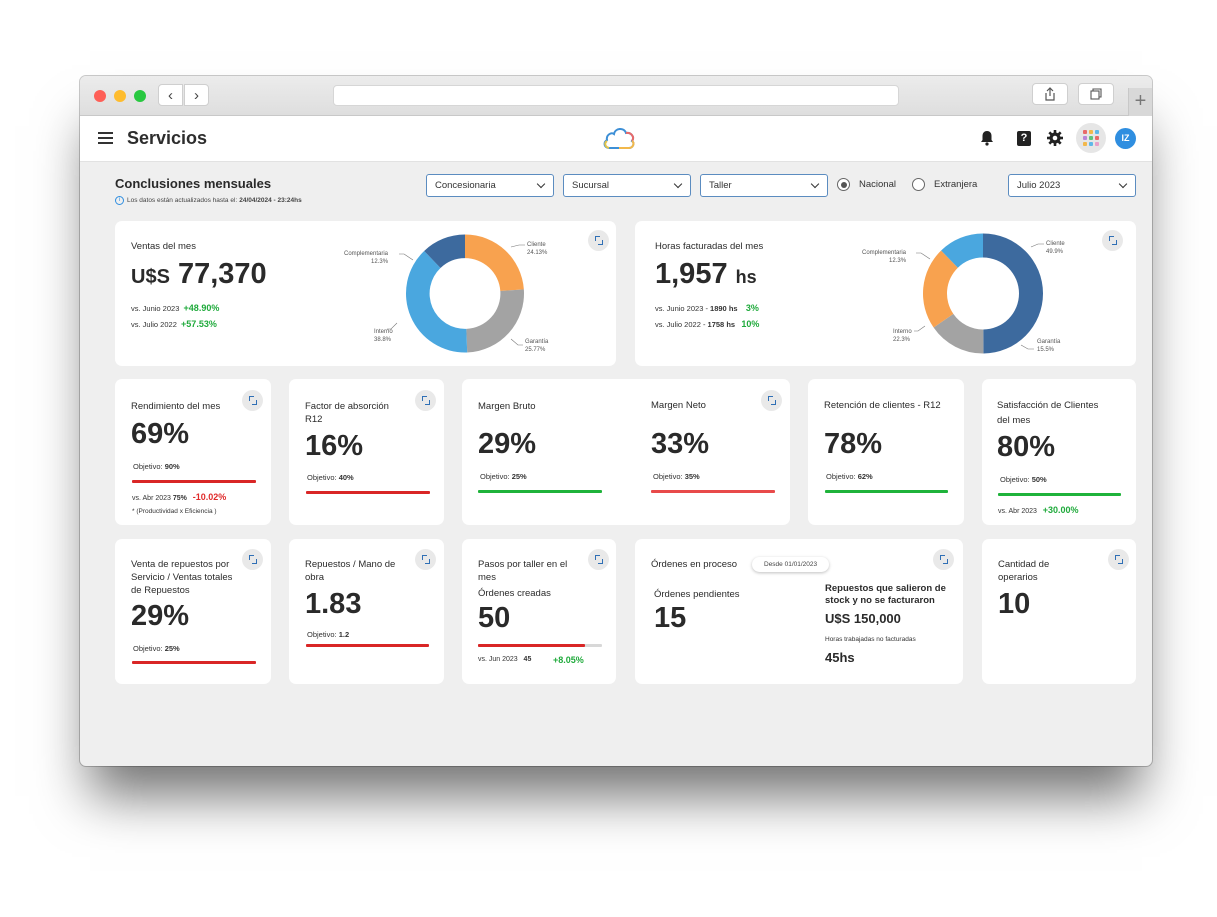  I want to click on taller-select-value: Taller, so click(720, 185).